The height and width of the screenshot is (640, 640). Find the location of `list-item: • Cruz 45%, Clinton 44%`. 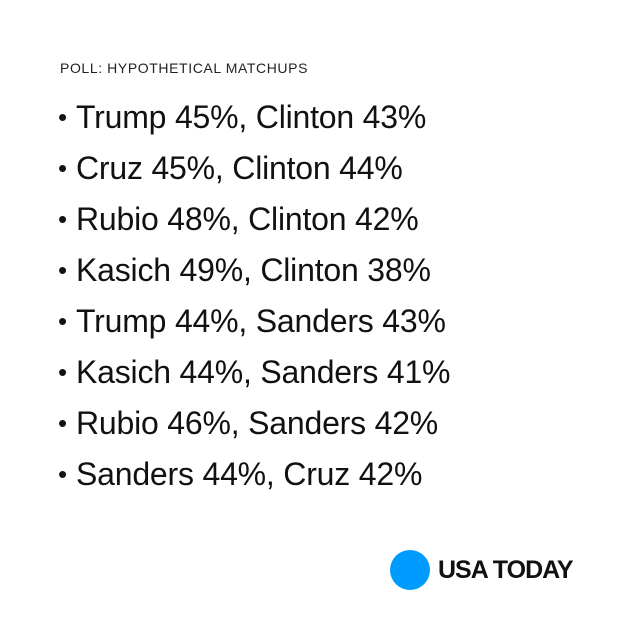

list-item: • Cruz 45%, Clinton 44% is located at coordinates (254, 168).